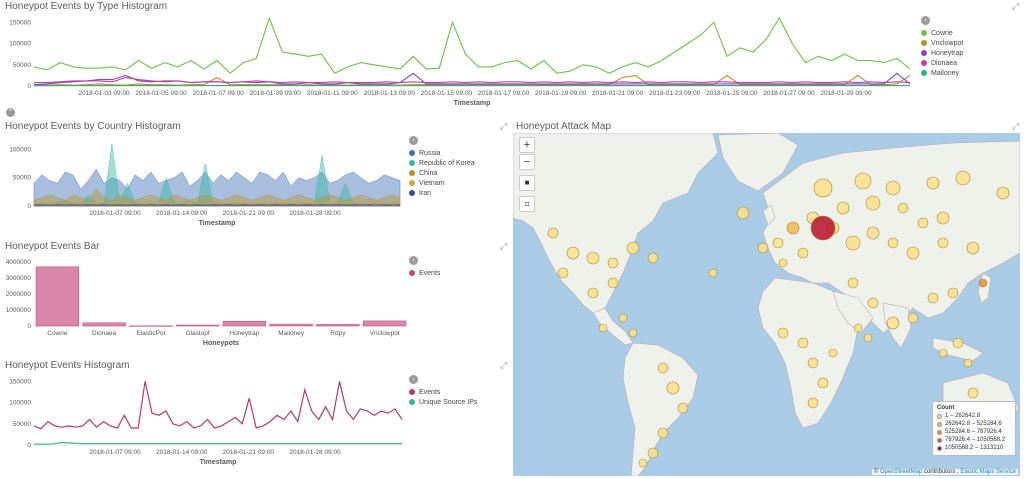 The width and height of the screenshot is (1024, 479). I want to click on country-hist-expand-icon: ⤢, so click(504, 126).